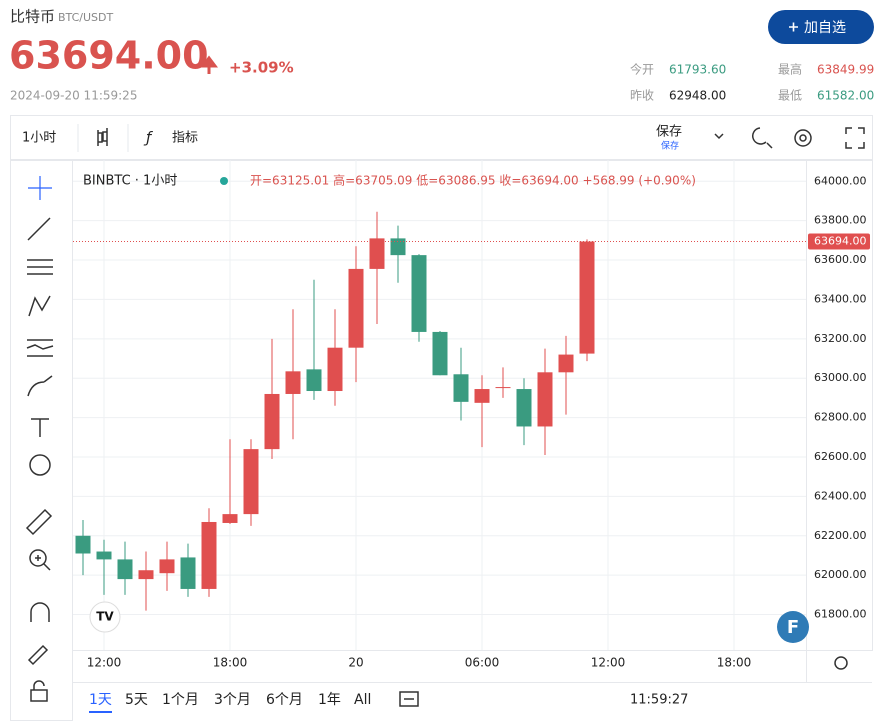 The width and height of the screenshot is (882, 728). Describe the element at coordinates (825, 28) in the screenshot. I see `button-label: 加自选` at that location.